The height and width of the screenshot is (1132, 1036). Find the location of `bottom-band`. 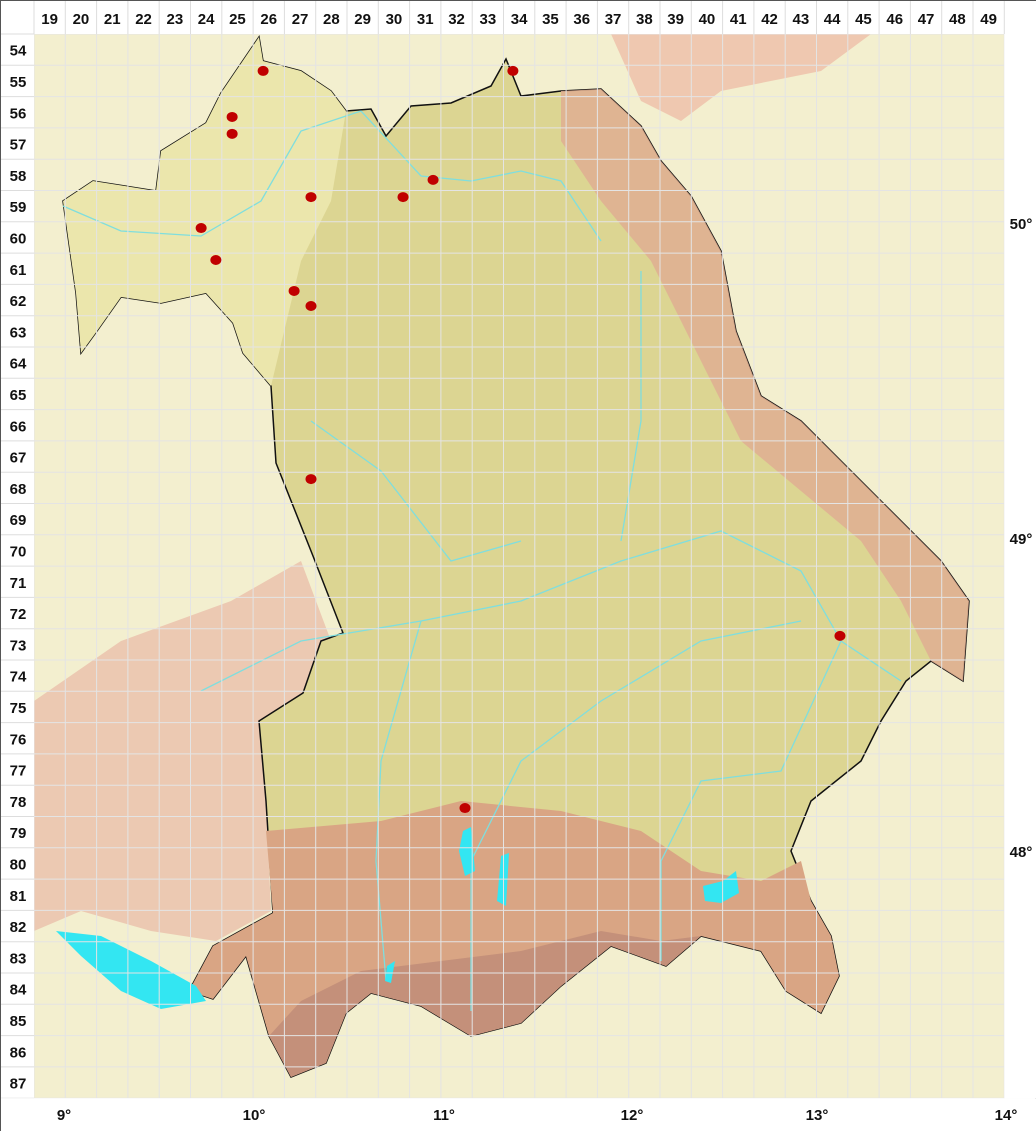

bottom-band is located at coordinates (518, 1115).